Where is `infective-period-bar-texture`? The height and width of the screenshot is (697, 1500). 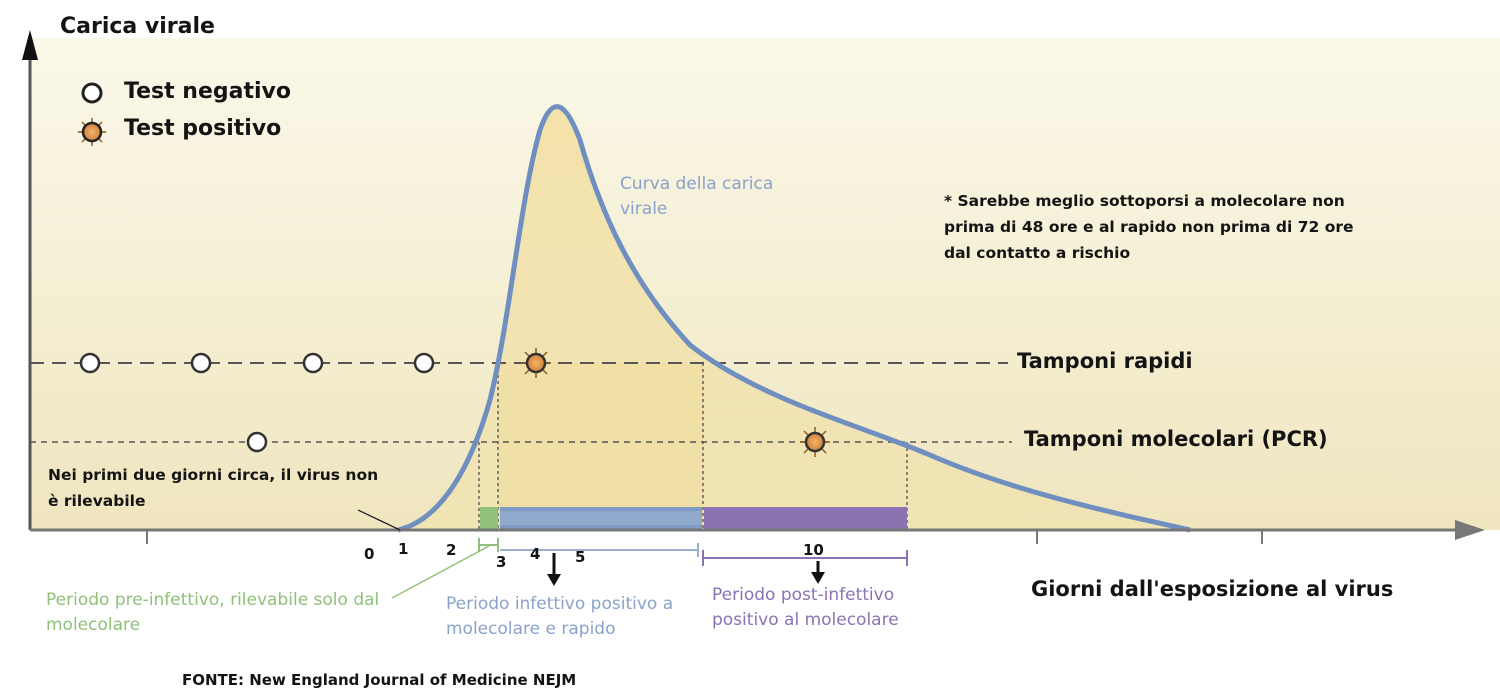
infective-period-bar-texture is located at coordinates (601, 518).